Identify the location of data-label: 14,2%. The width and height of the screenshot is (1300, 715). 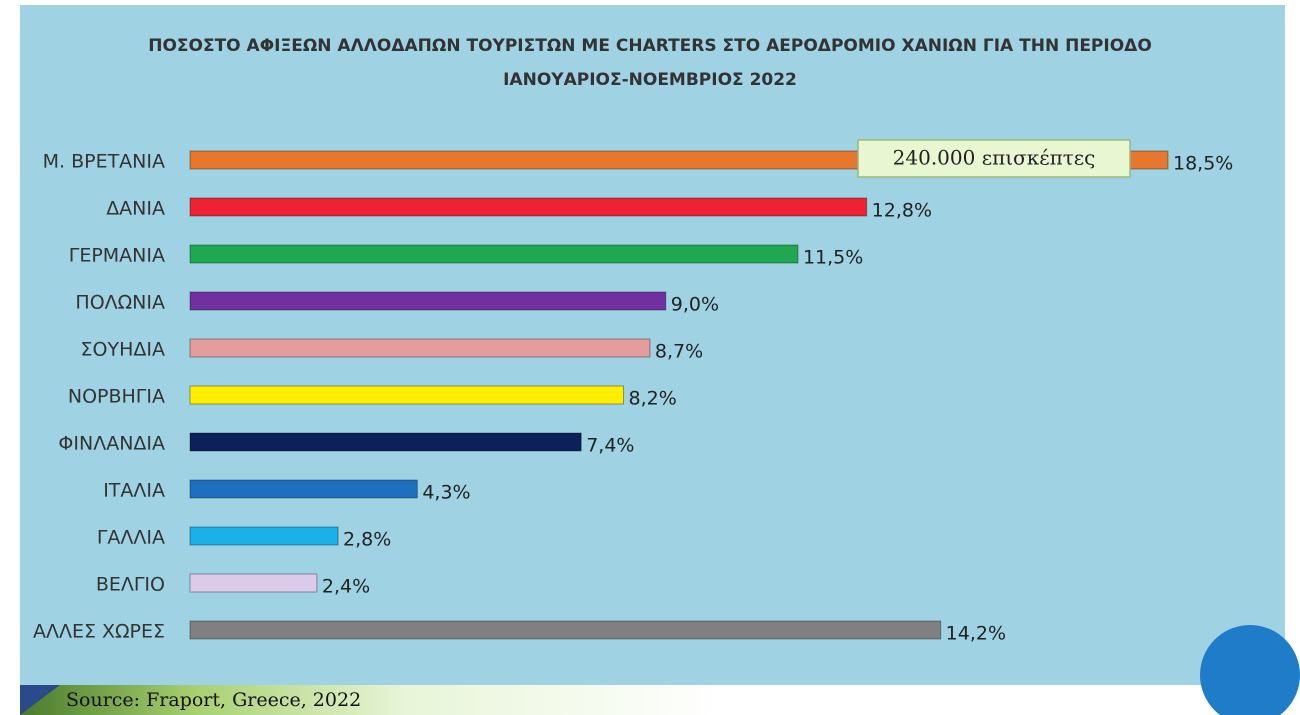
(976, 634).